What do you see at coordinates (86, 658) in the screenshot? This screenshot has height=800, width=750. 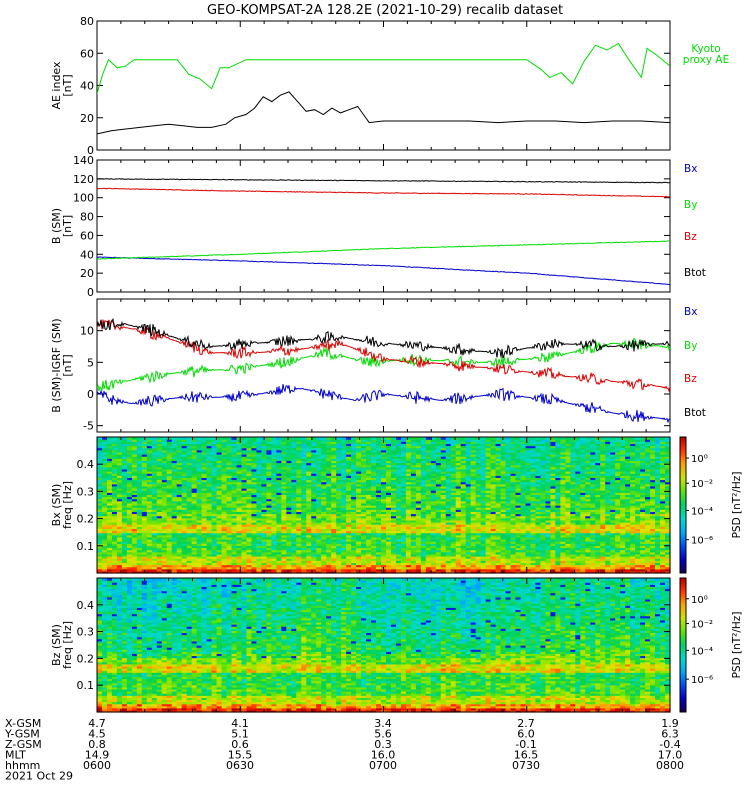 I see `panel-bz_spec-ytick-label: 0.2` at bounding box center [86, 658].